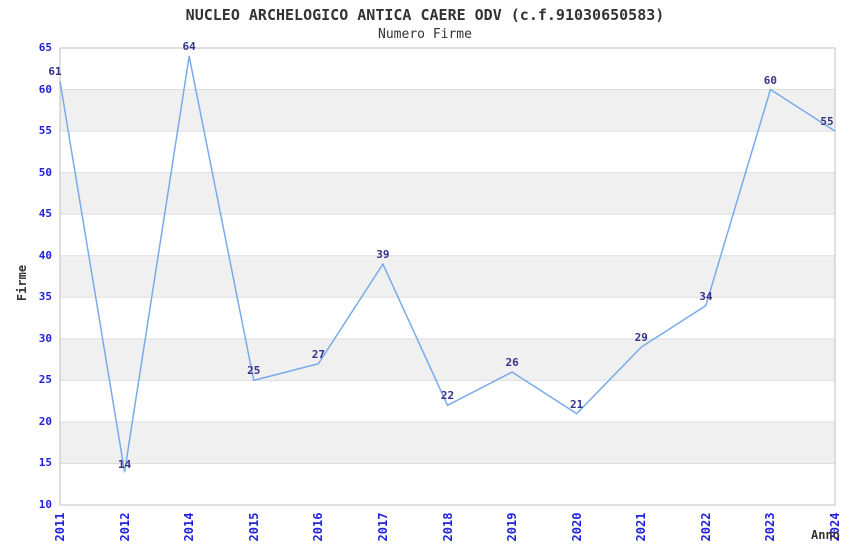  Describe the element at coordinates (576, 527) in the screenshot. I see `x-tick-label: 2020` at that location.